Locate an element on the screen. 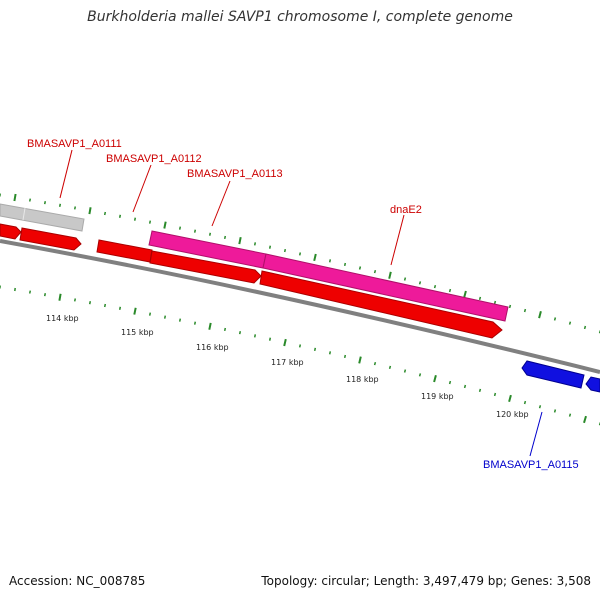  gene-arrow-a0112 is located at coordinates (124, 251).